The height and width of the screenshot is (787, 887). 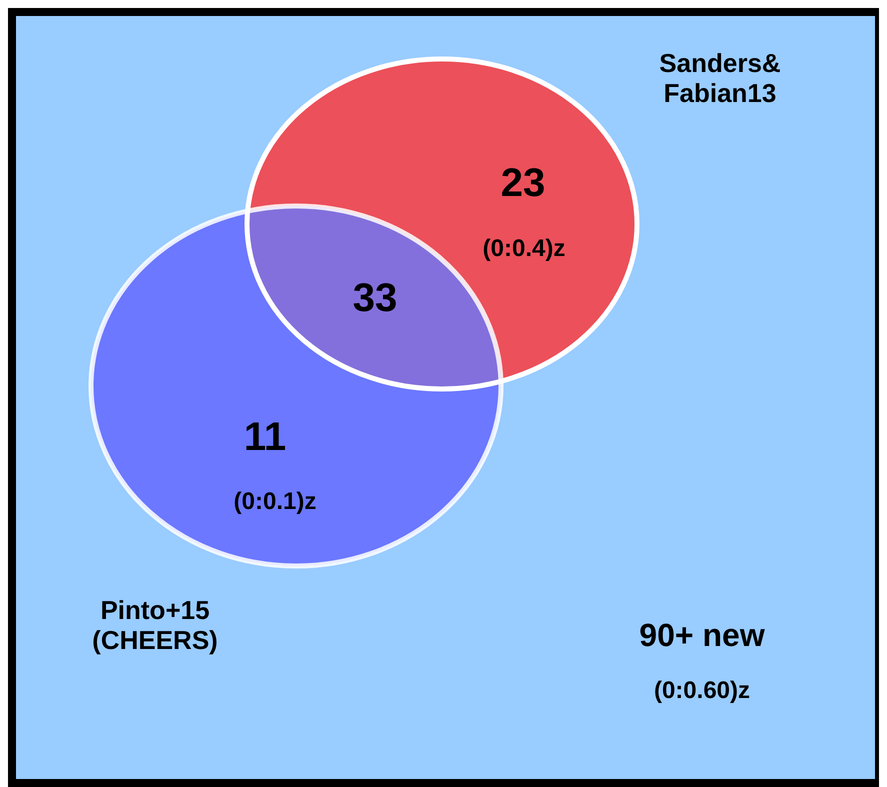 What do you see at coordinates (155, 625) in the screenshot?
I see `text: Pinto+15 (CHEERS)` at bounding box center [155, 625].